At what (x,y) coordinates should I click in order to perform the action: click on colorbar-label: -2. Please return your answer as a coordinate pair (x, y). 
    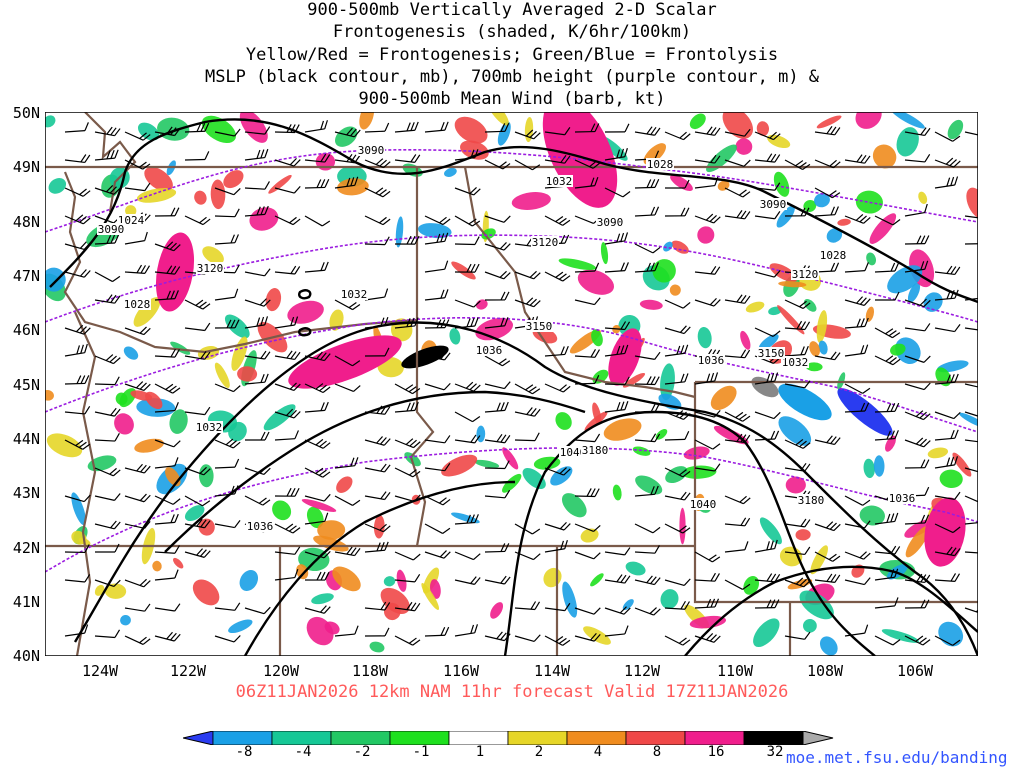
    Looking at the image, I should click on (362, 752).